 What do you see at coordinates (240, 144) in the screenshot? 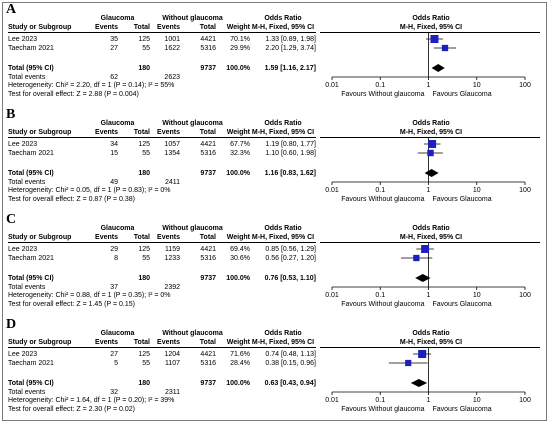
I see `study-weight: 67.7%` at bounding box center [240, 144].